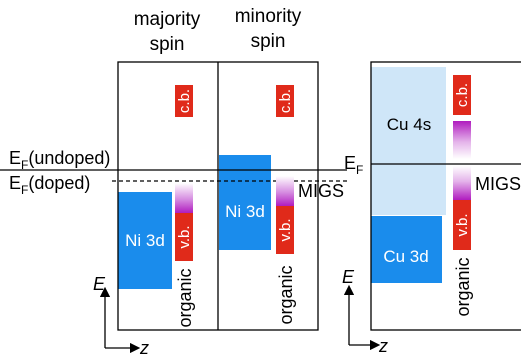 This screenshot has height=363, width=521. Describe the element at coordinates (408, 141) in the screenshot. I see `cu4s-band` at that location.